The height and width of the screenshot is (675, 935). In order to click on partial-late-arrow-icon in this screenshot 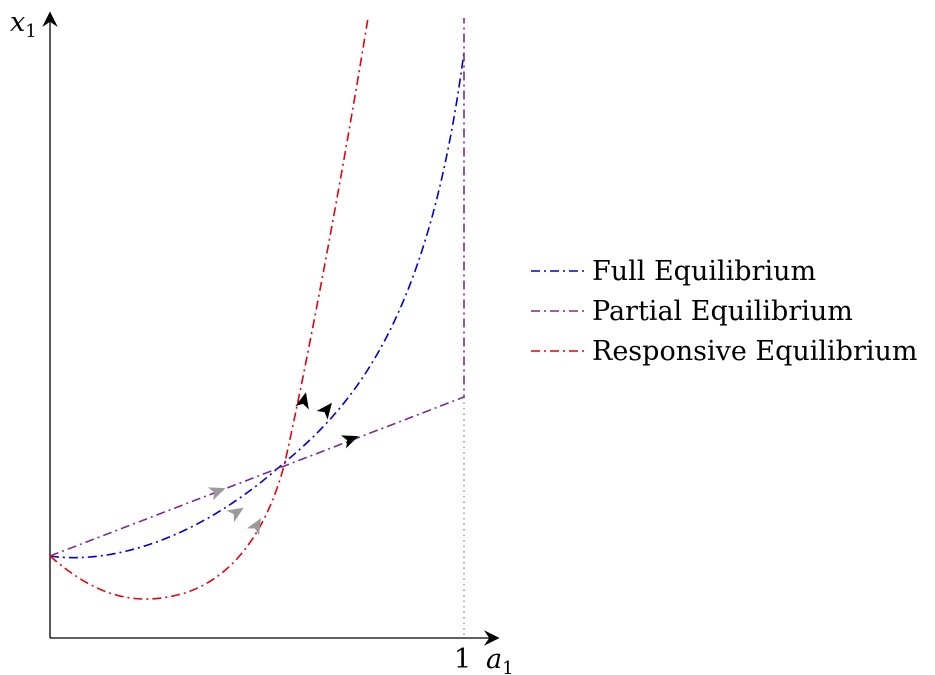, I will do `click(350, 442)`.